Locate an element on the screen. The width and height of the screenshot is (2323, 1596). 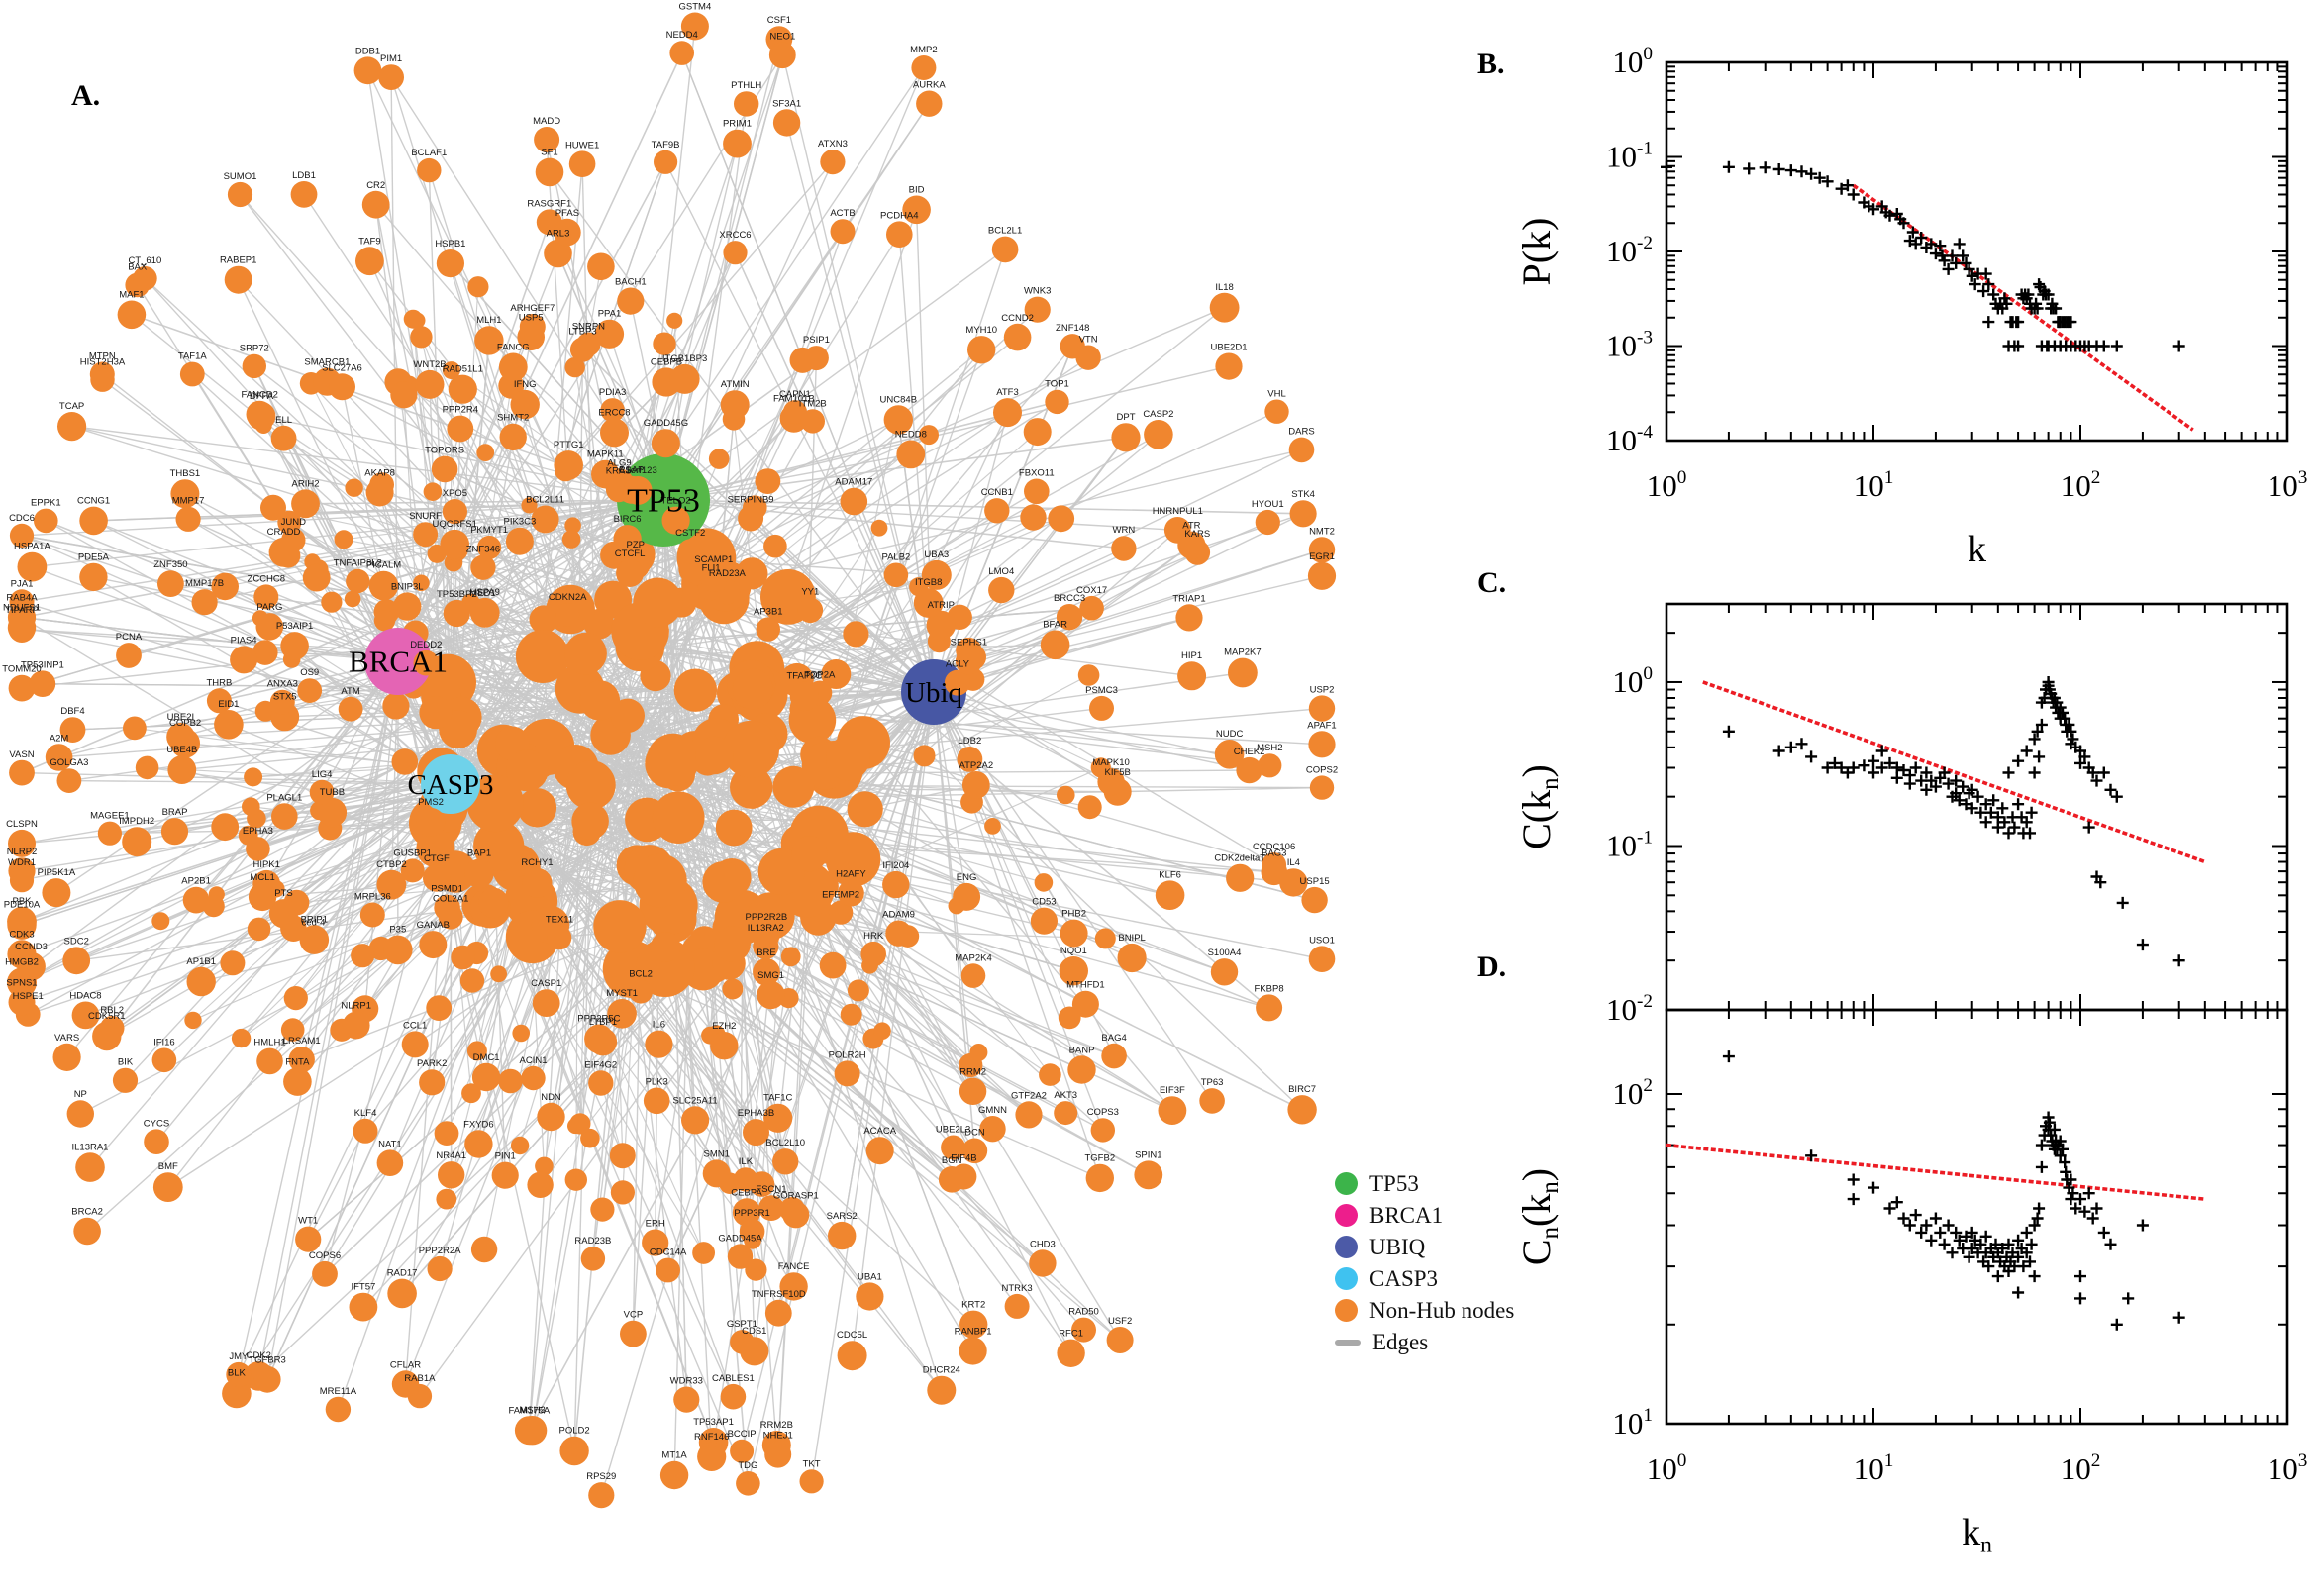
gene-label: GADD45G is located at coordinates (666, 423).